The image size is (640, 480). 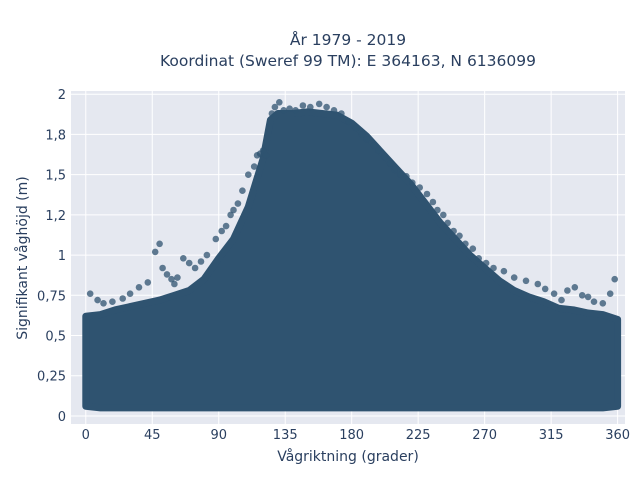 What do you see at coordinates (418, 435) in the screenshot?
I see `x-tick-label: 225` at bounding box center [418, 435].